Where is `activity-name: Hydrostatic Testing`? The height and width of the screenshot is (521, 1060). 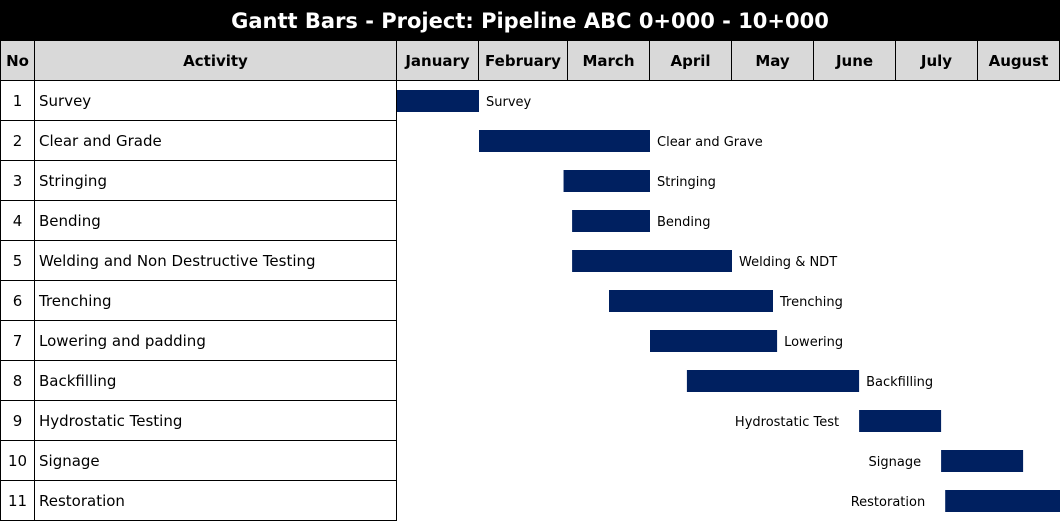 activity-name: Hydrostatic Testing is located at coordinates (216, 421).